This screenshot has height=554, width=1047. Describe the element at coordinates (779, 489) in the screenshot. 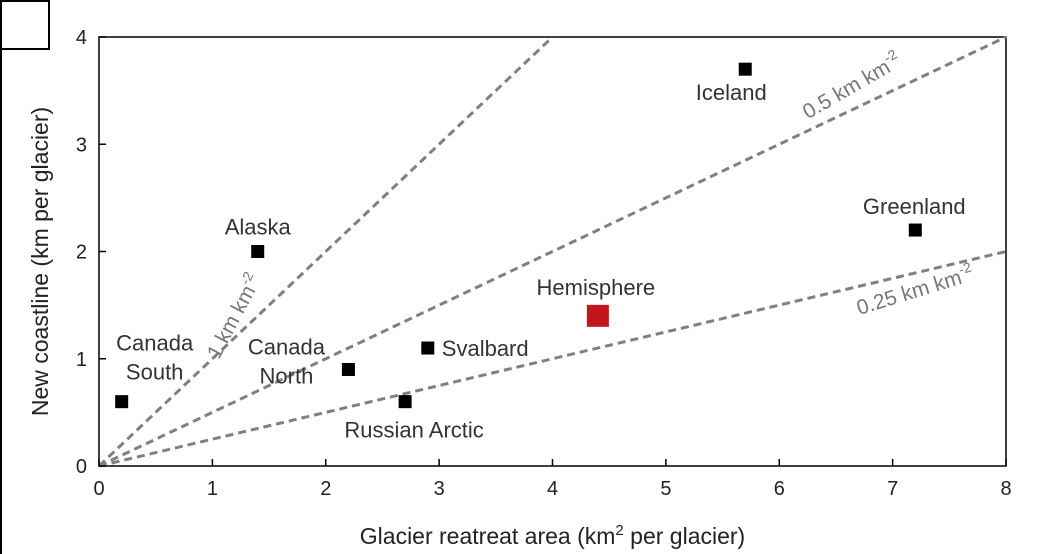

I see `x-tick-label: 6` at that location.